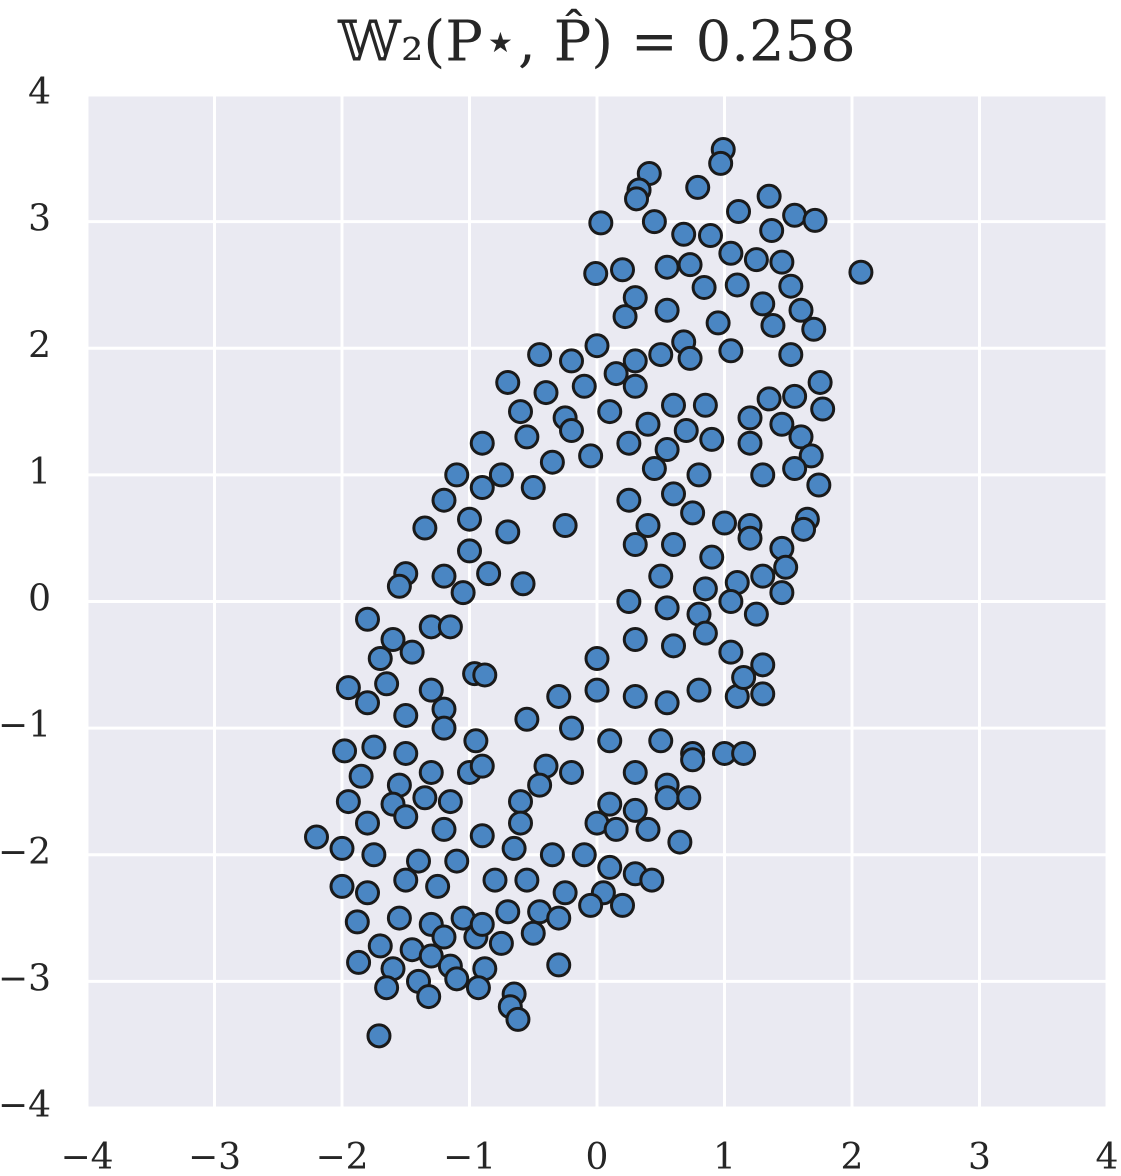 The width and height of the screenshot is (1121, 1176). Describe the element at coordinates (597, 1156) in the screenshot. I see `x-tick-label: 0` at that location.